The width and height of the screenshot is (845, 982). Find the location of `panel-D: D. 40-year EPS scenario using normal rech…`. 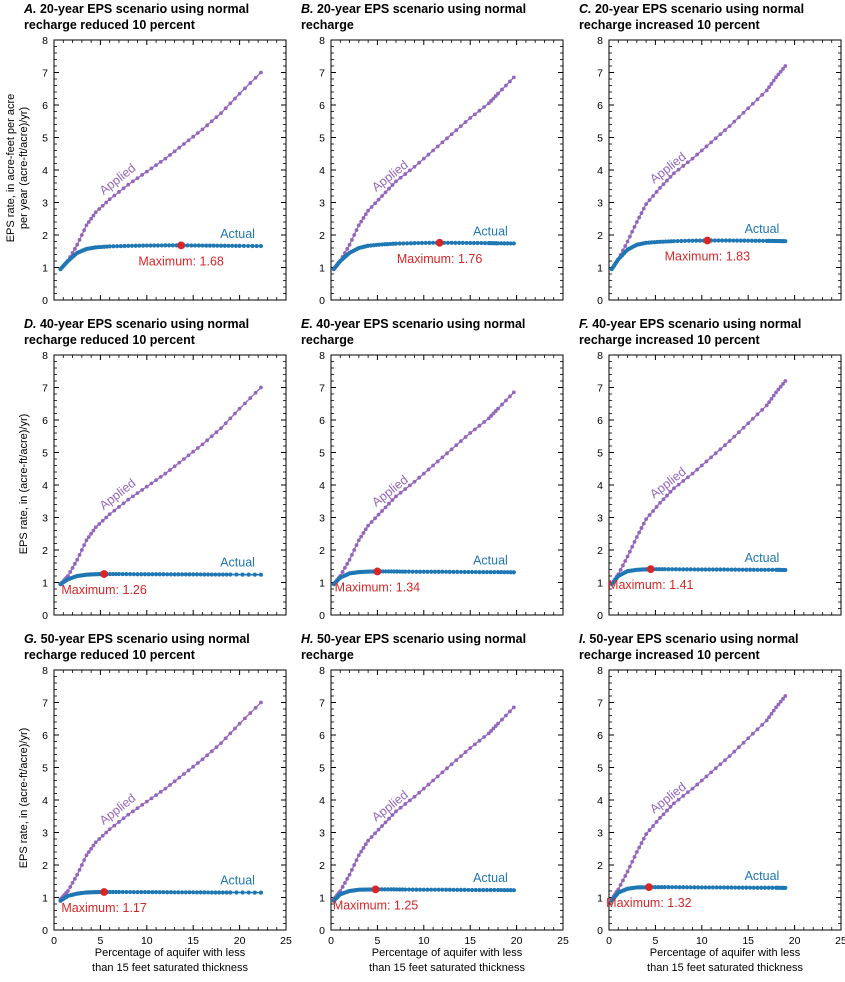

panel-D: D. 40-year EPS scenario using normal rech… is located at coordinates (155, 469).